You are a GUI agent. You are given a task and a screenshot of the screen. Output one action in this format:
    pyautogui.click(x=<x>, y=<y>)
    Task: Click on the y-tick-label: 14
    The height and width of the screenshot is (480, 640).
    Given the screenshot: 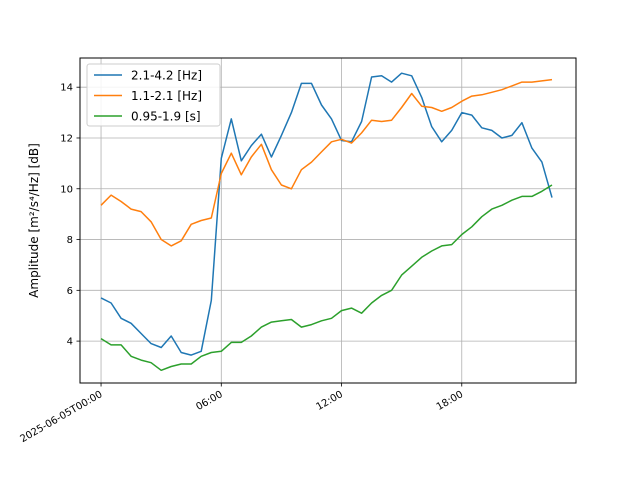 What is the action you would take?
    pyautogui.click(x=66, y=88)
    